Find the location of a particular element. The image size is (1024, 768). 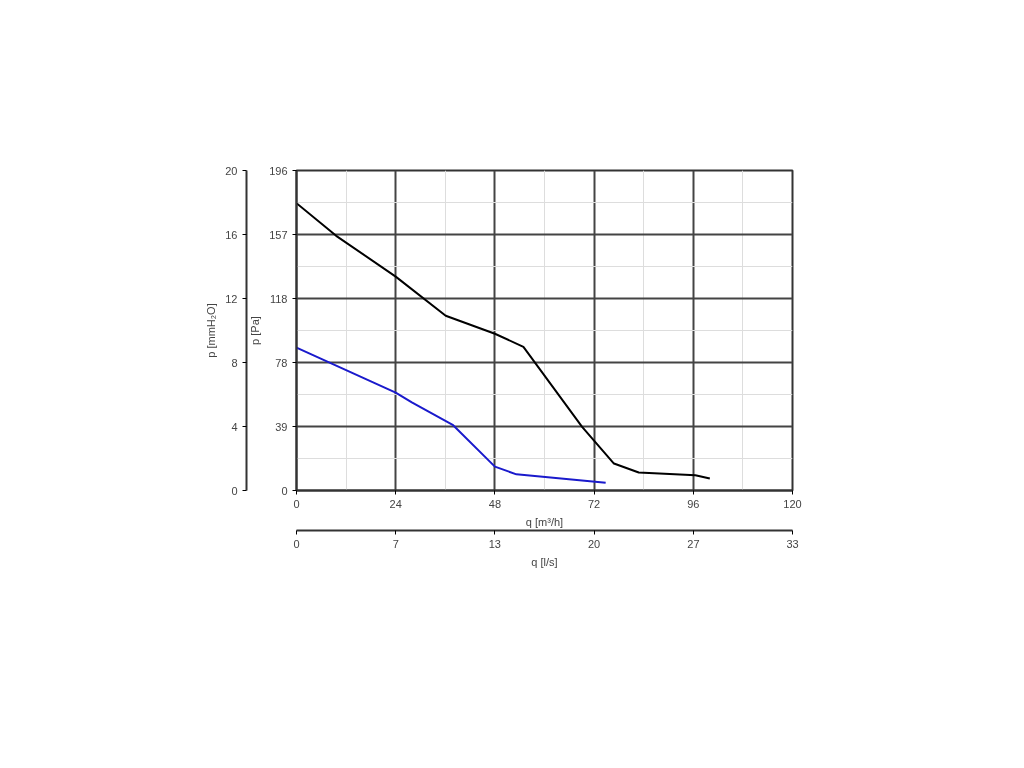

y-axis-title: p [Pa] is located at coordinates (255, 330).